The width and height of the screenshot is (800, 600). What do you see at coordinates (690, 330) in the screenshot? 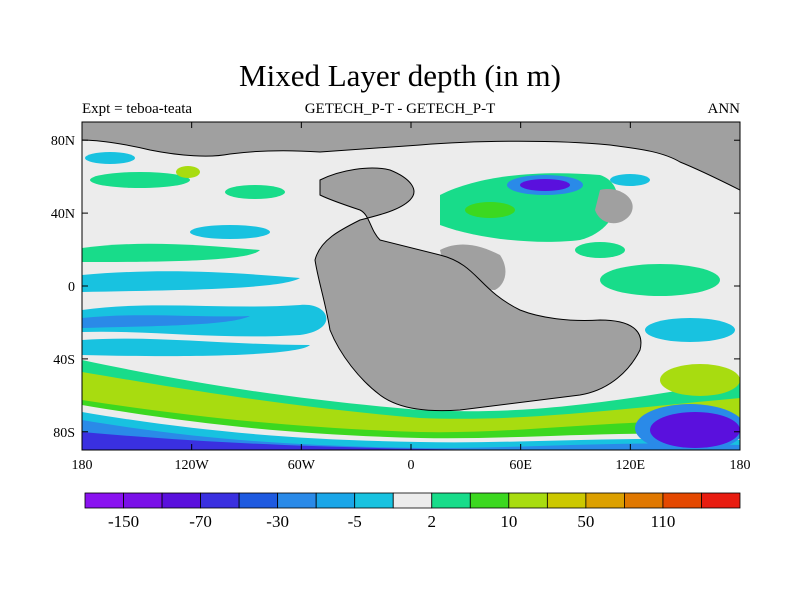
I see `east-ocean-cyan` at bounding box center [690, 330].